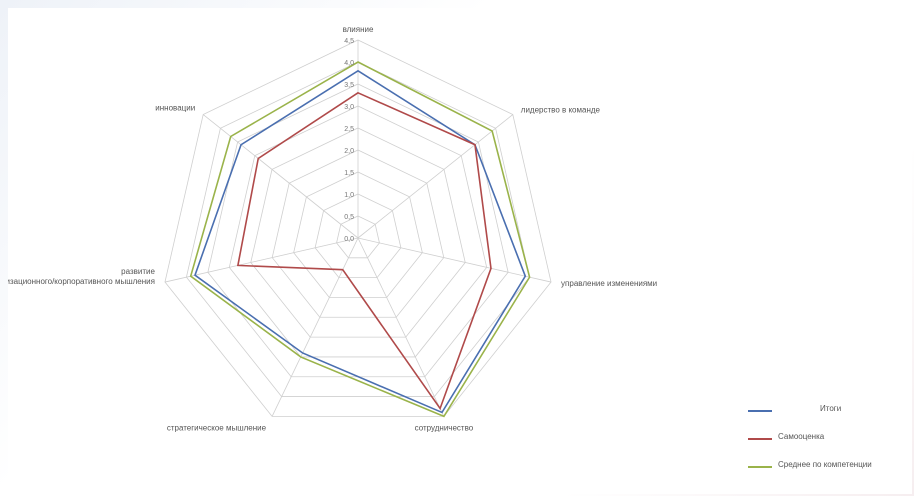 The image size is (914, 499). What do you see at coordinates (349, 107) in the screenshot?
I see `tick-label: 3,0` at bounding box center [349, 107].